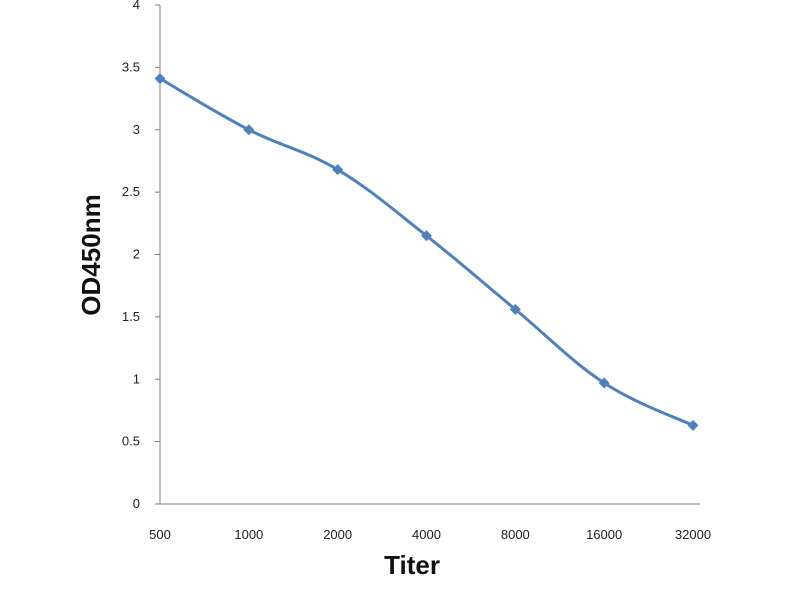  I want to click on x-axis-ticks: 500 1000 2000 4000 8000 16000 32000, so click(430, 534).